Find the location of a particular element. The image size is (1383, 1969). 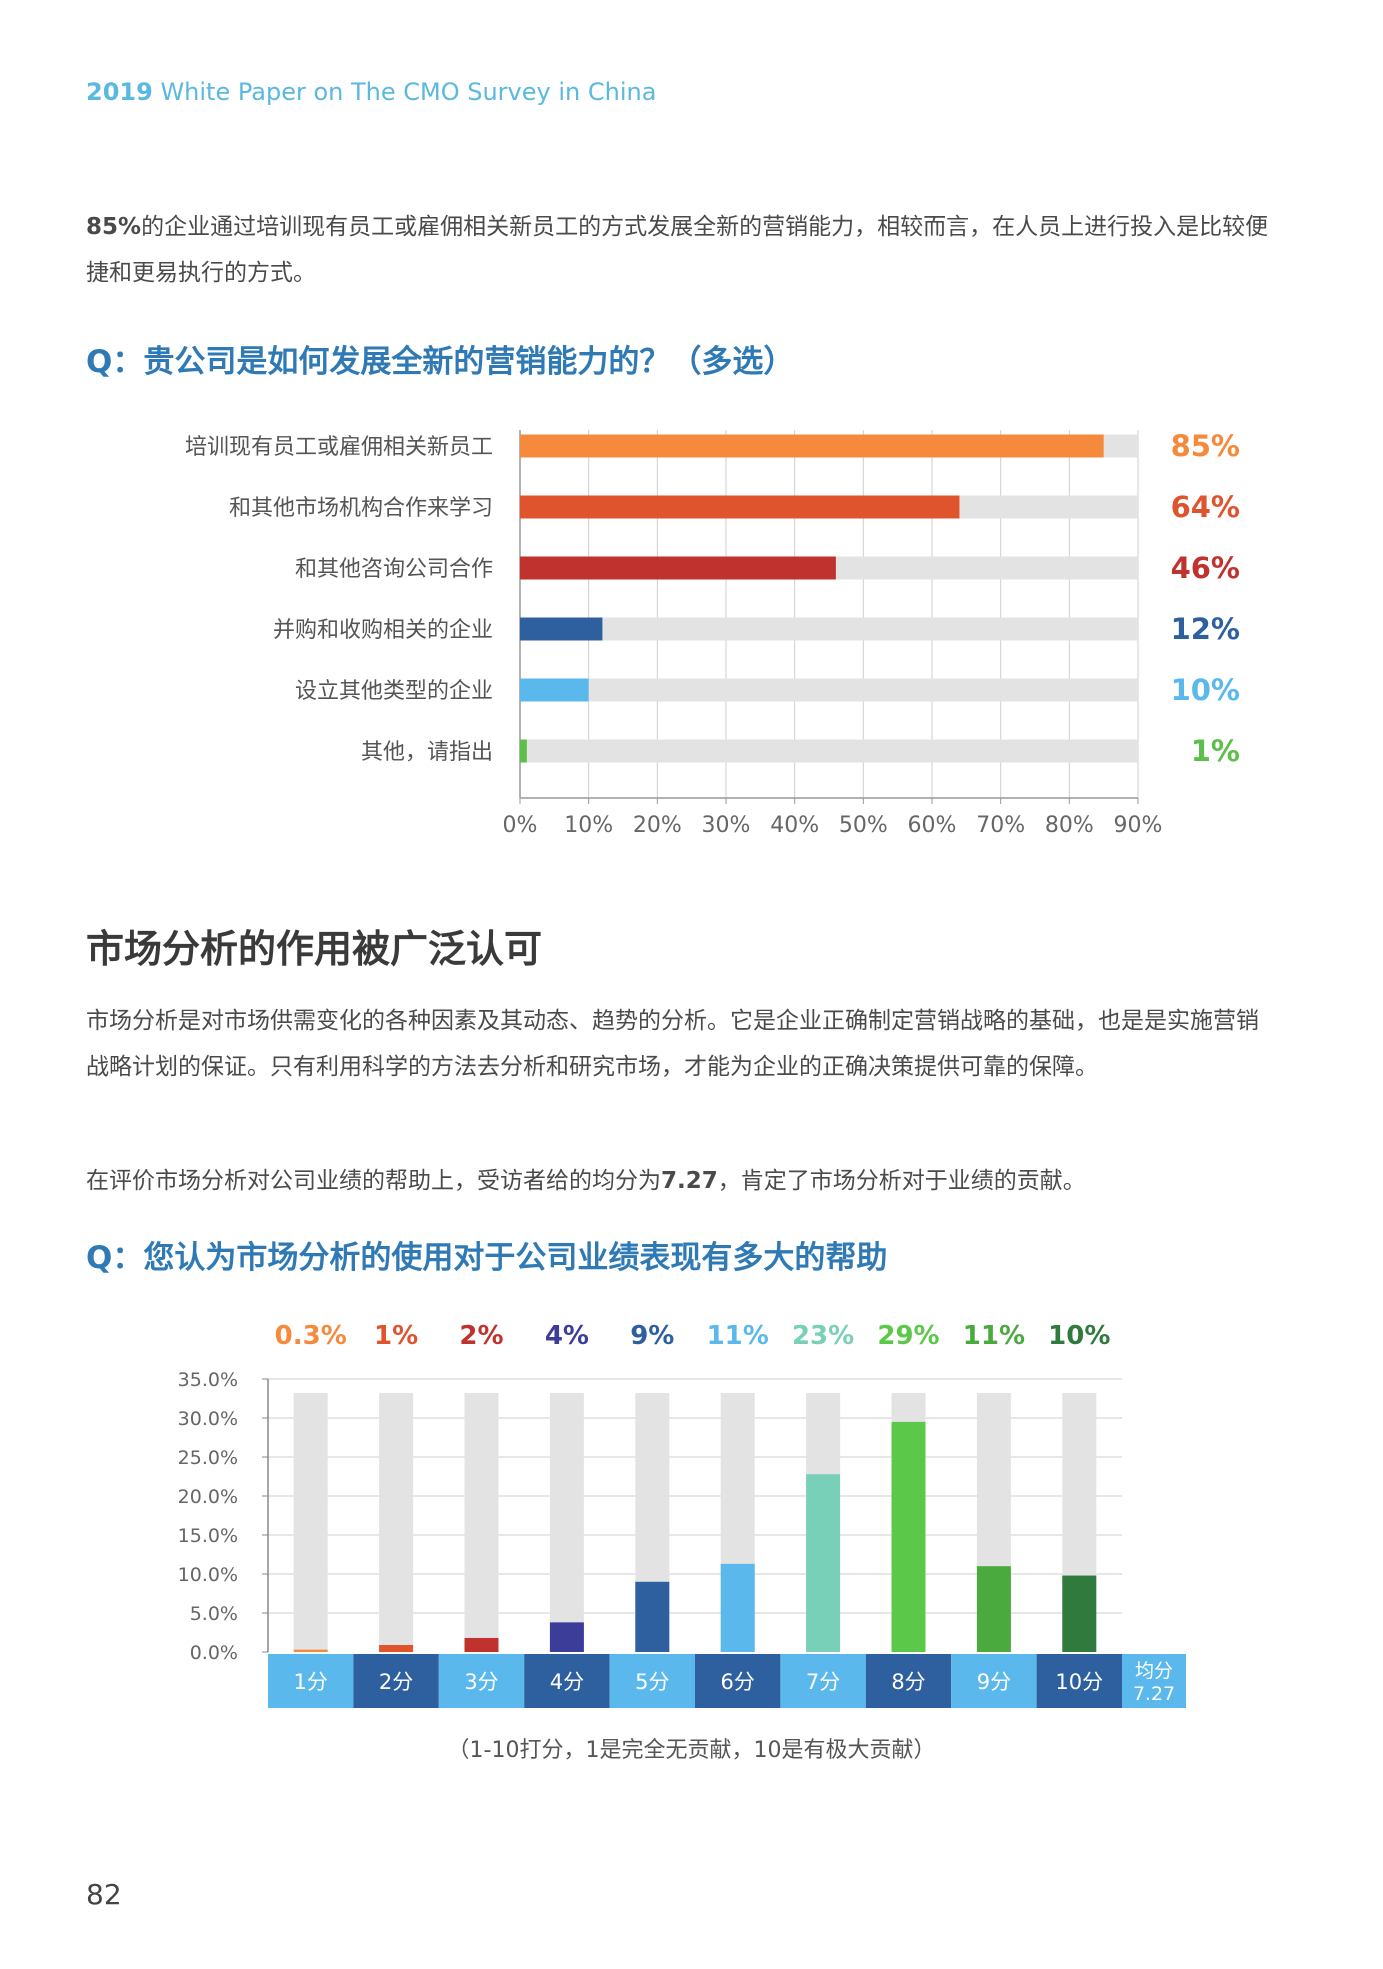

value-label: 29% is located at coordinates (908, 1336).